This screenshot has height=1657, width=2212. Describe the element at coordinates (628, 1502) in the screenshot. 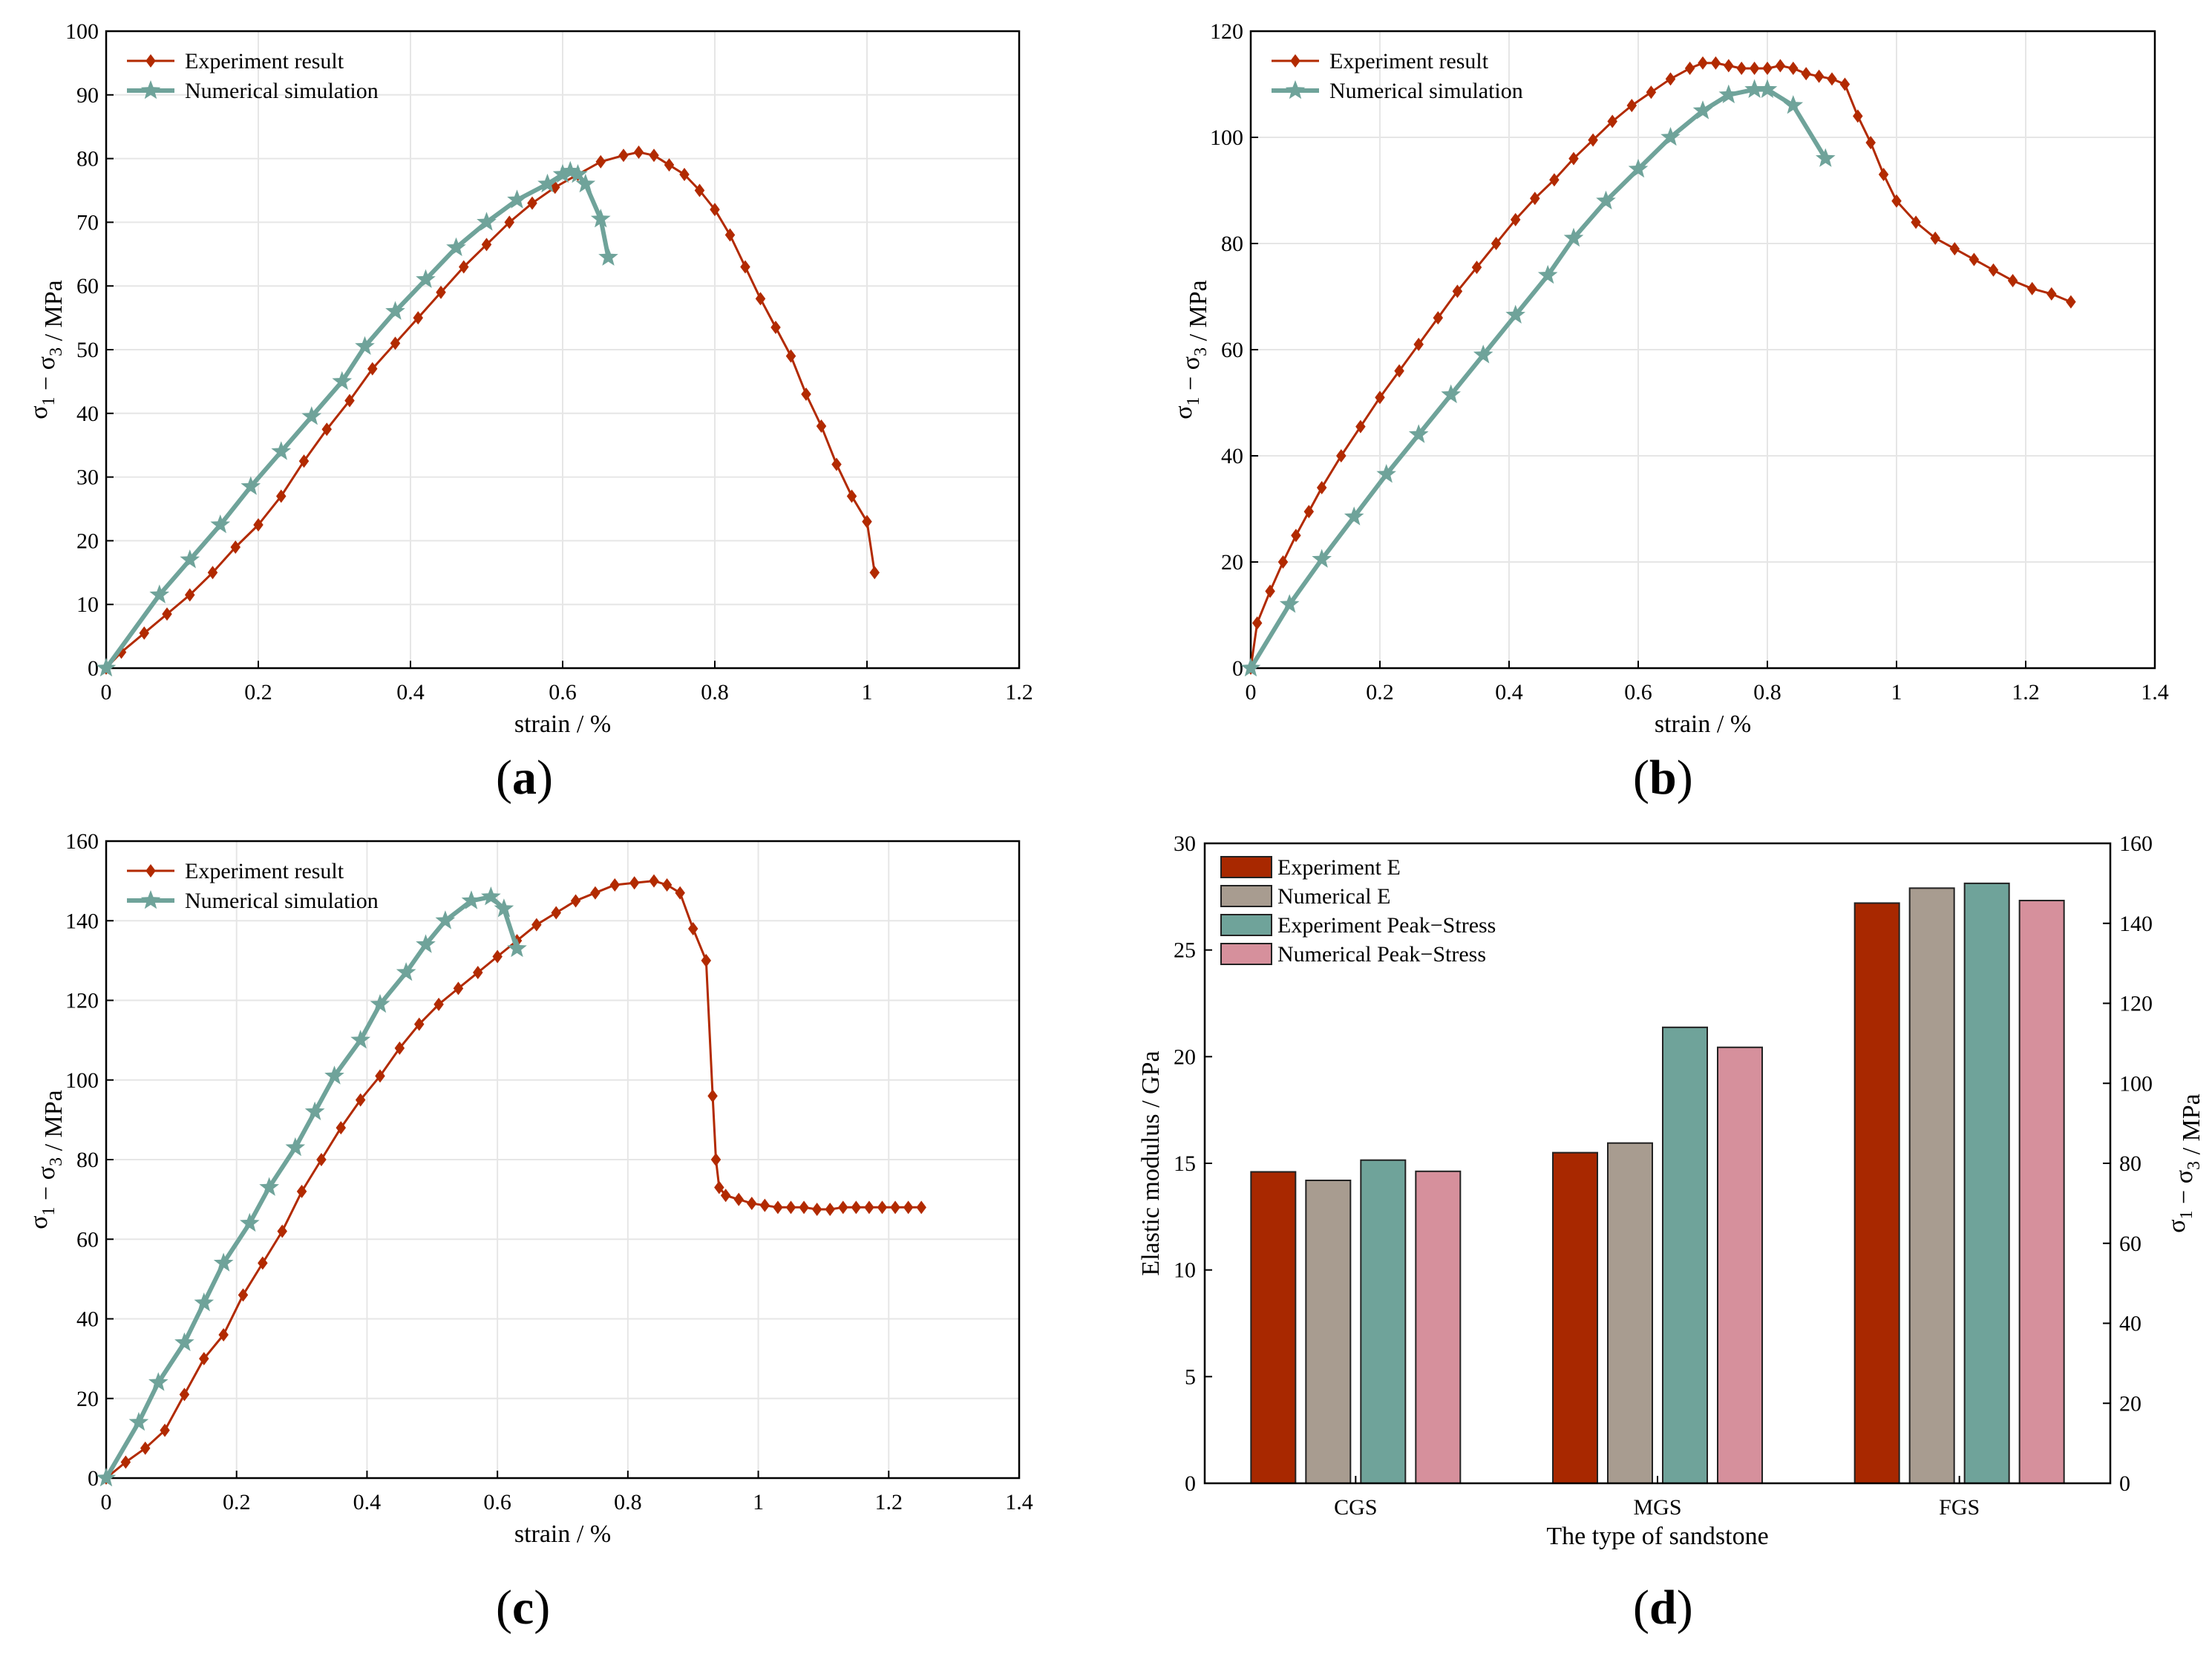

I see `x-tick-label: 0.8` at that location.